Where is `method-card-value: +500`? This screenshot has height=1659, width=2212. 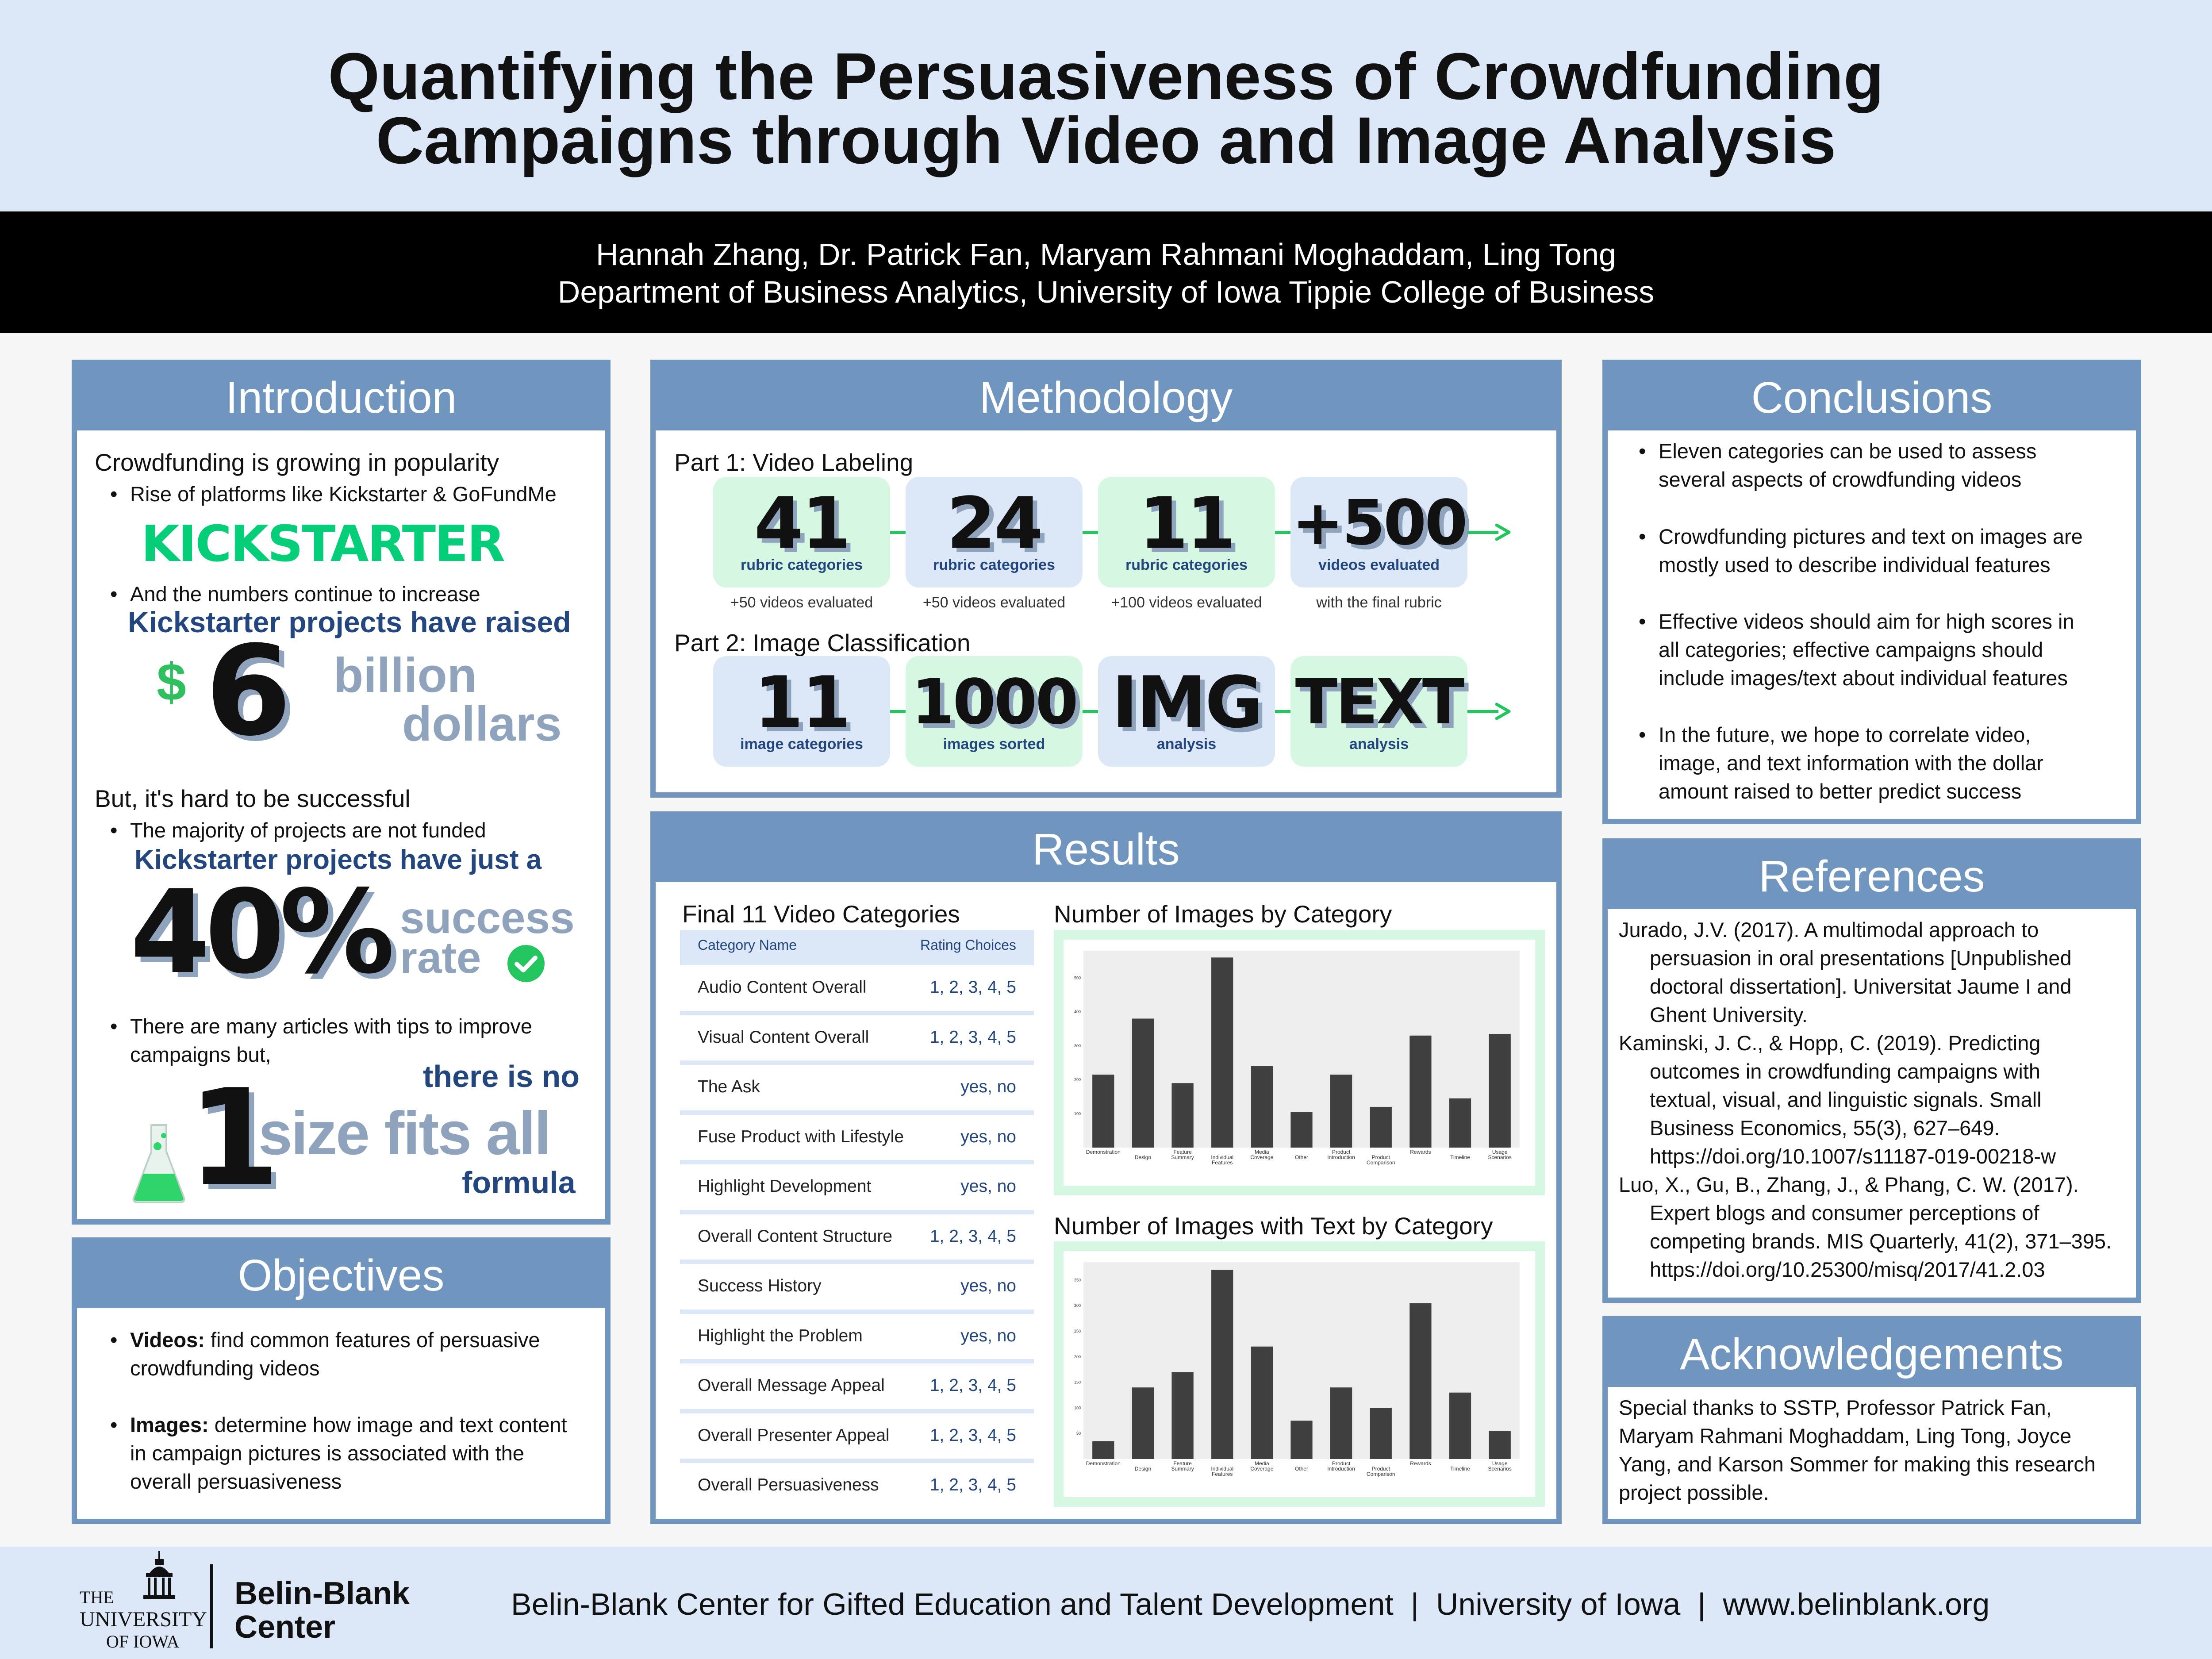
method-card-value: +500 is located at coordinates (1380, 523).